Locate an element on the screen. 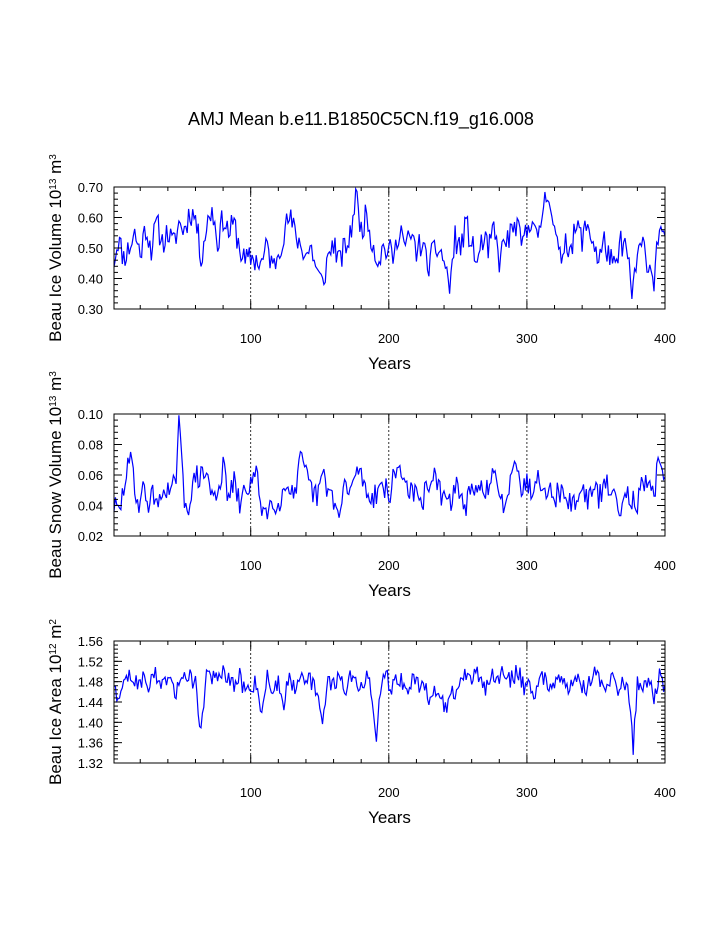 This screenshot has height=935, width=723. plot-frame is located at coordinates (389, 702).